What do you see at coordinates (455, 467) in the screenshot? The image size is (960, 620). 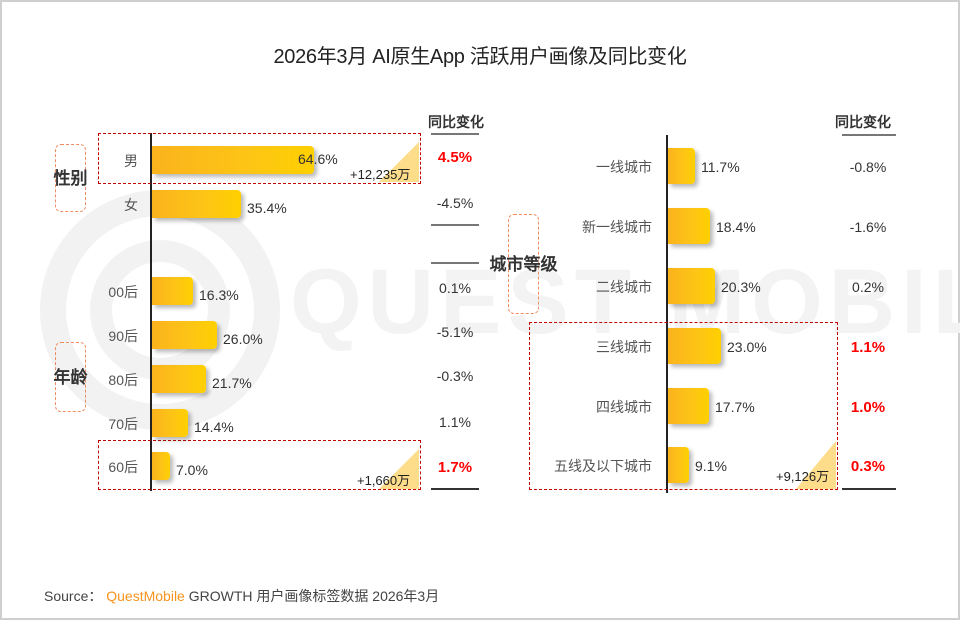 I see `change-value: 1.7%` at bounding box center [455, 467].